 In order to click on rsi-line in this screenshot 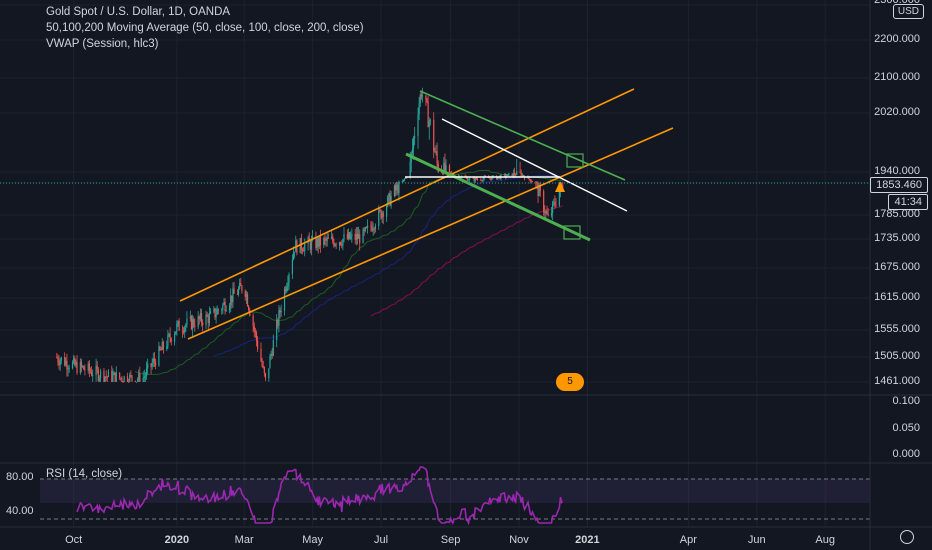, I will do `click(320, 496)`.